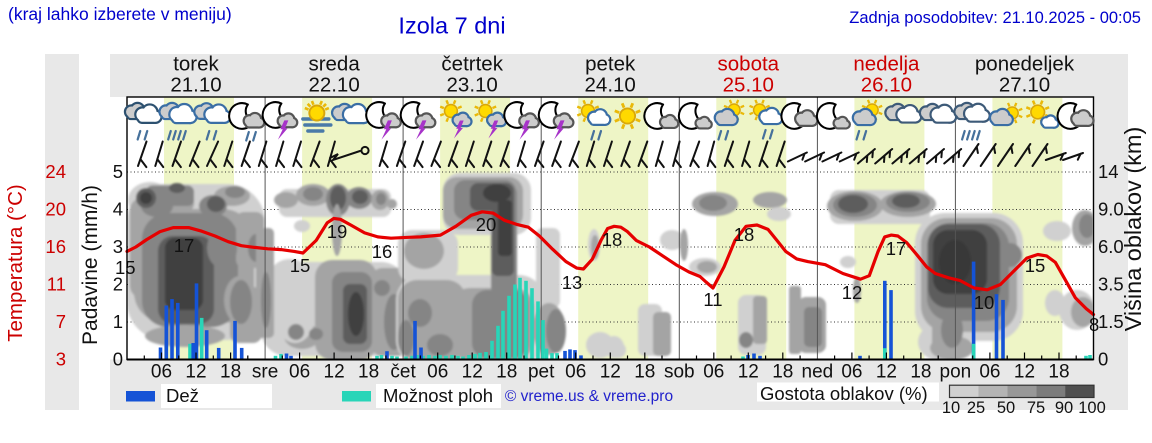  Describe the element at coordinates (1111, 209) in the screenshot. I see `svg-text: 9.0` at that location.